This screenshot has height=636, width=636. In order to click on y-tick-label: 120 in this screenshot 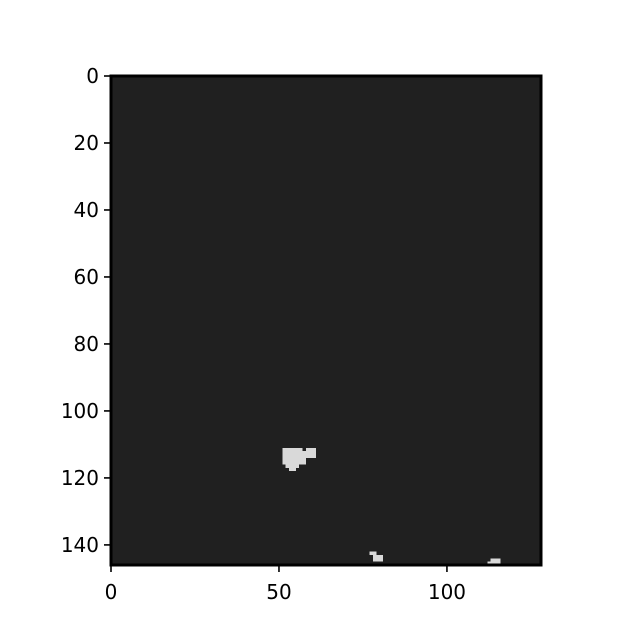, I will do `click(80, 478)`.